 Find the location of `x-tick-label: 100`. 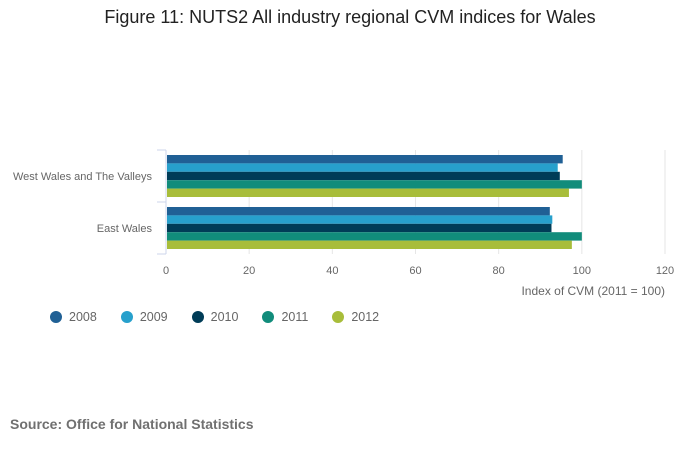

x-tick-label: 100 is located at coordinates (582, 271).